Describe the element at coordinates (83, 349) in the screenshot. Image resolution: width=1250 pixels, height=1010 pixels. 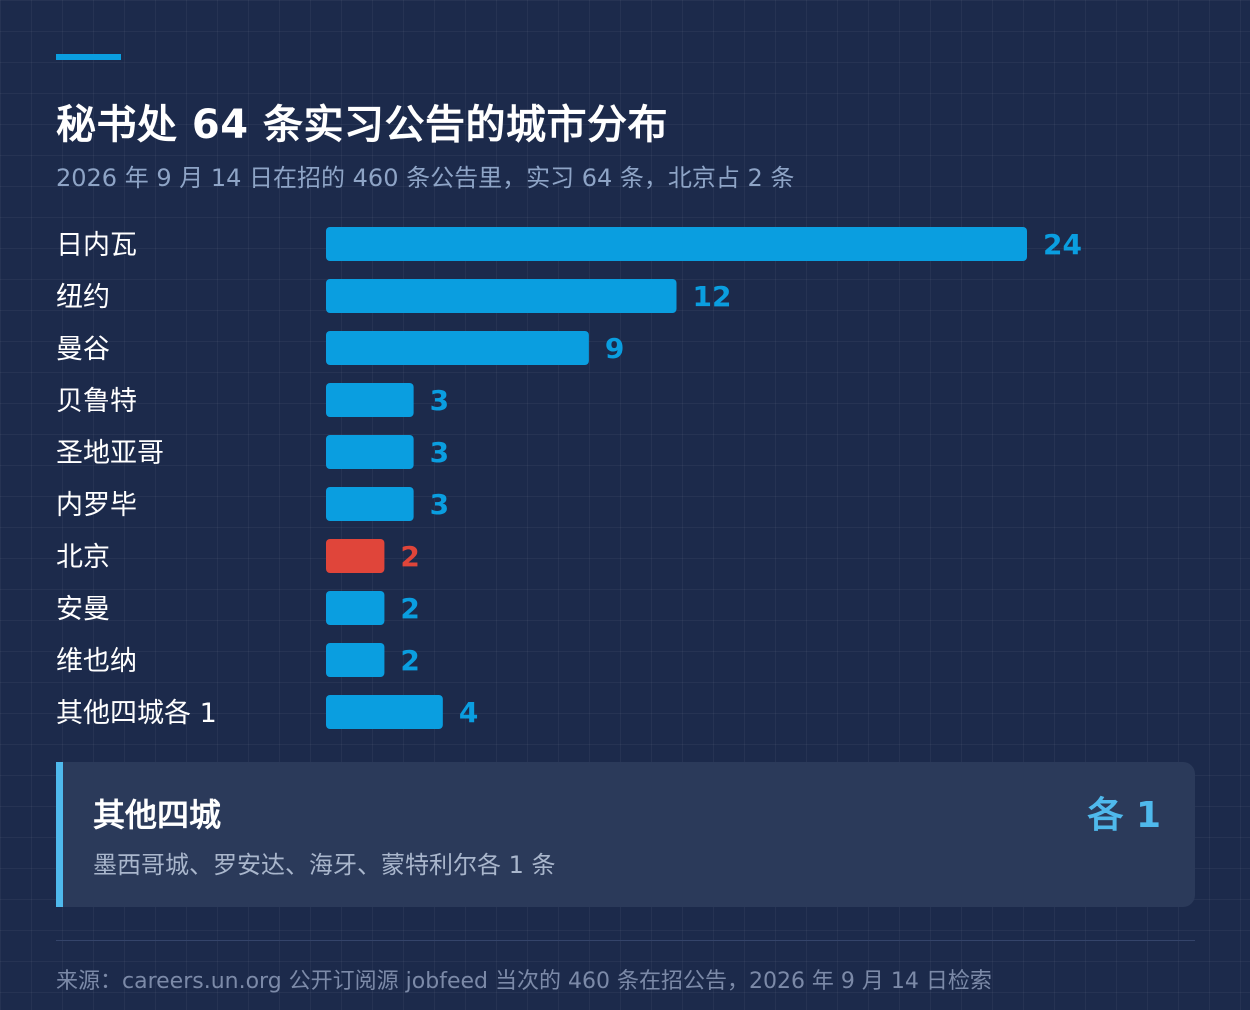
I see `category-label-曼谷: 曼谷` at that location.